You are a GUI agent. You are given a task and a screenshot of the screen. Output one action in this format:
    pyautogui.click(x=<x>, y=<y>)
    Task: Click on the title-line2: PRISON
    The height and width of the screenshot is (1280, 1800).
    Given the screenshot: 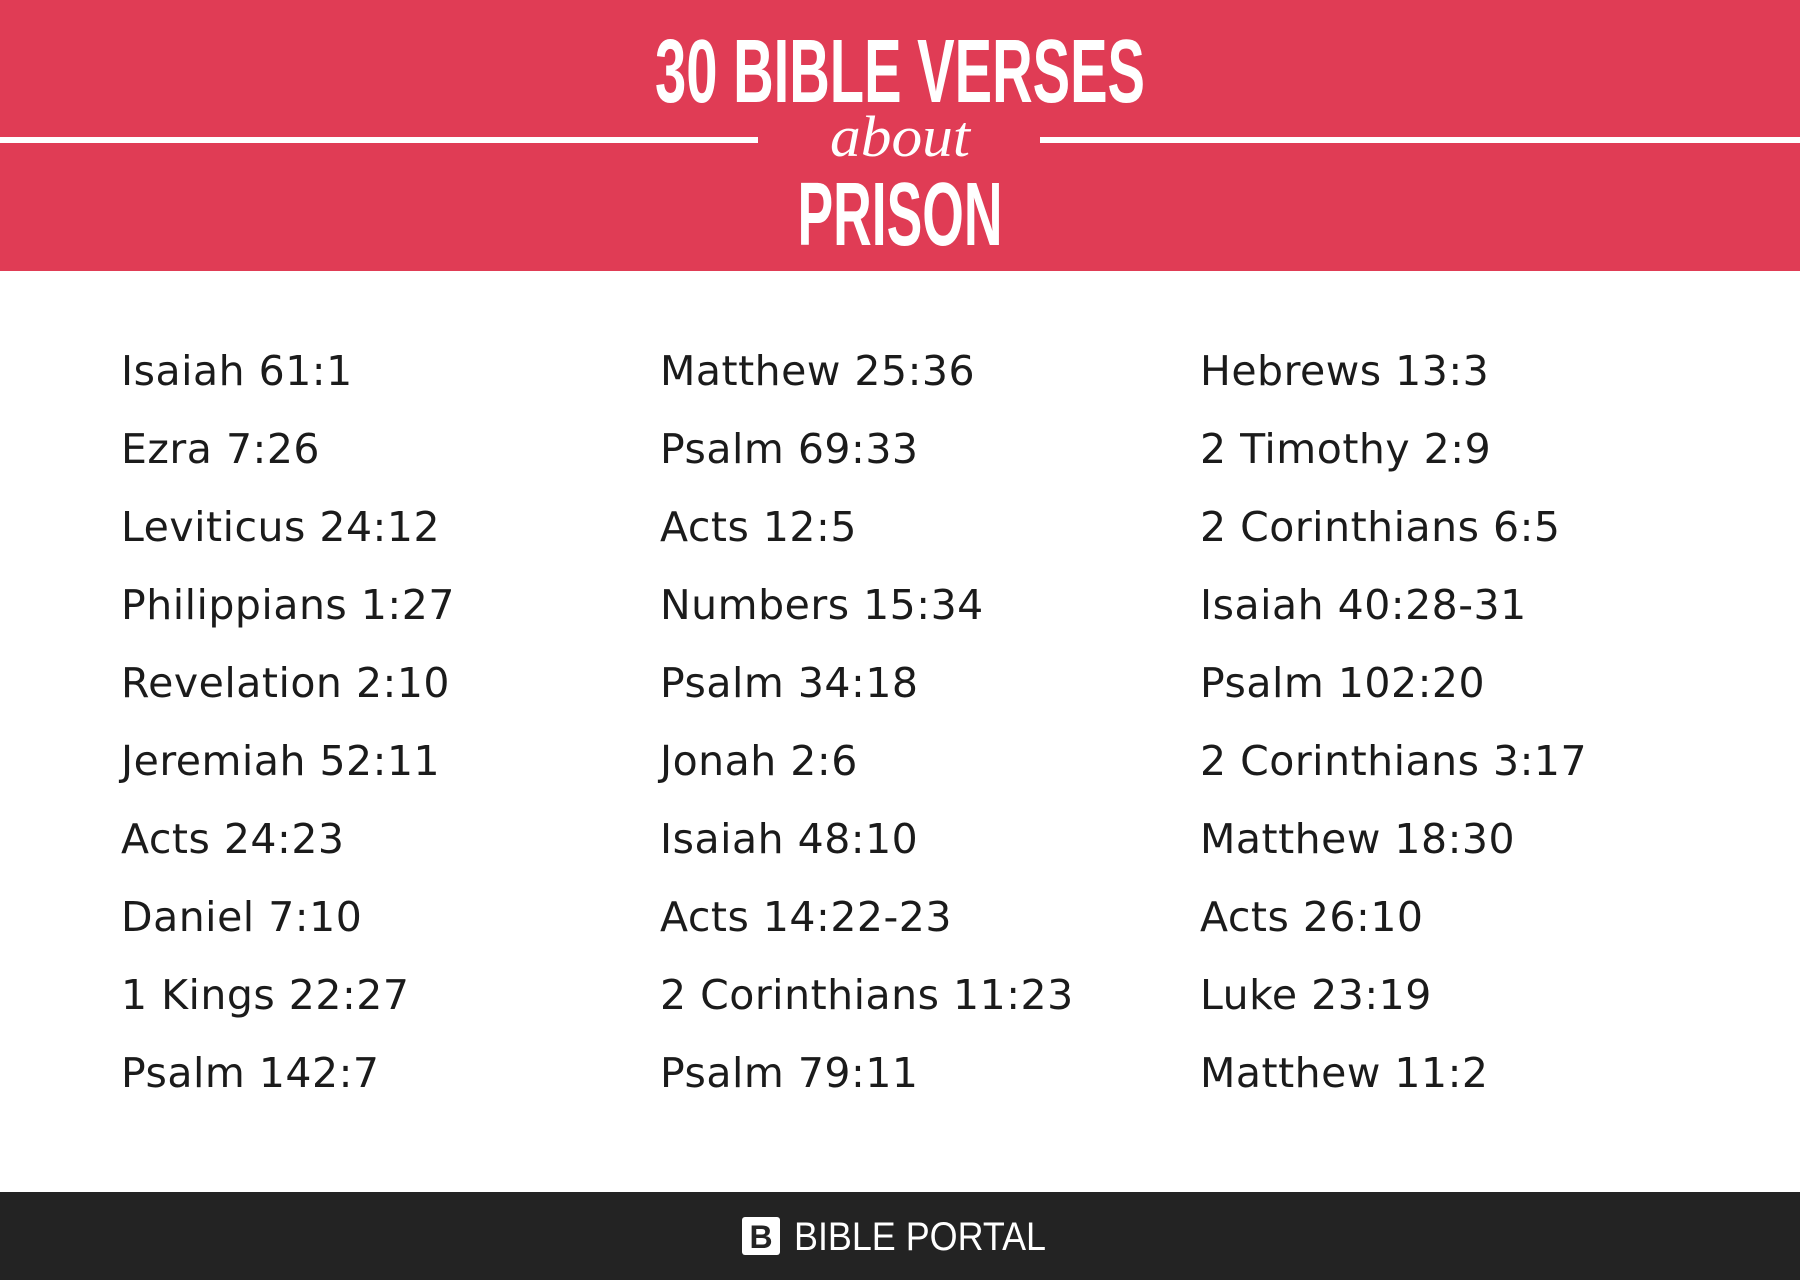 What is the action you would take?
    pyautogui.click(x=900, y=215)
    